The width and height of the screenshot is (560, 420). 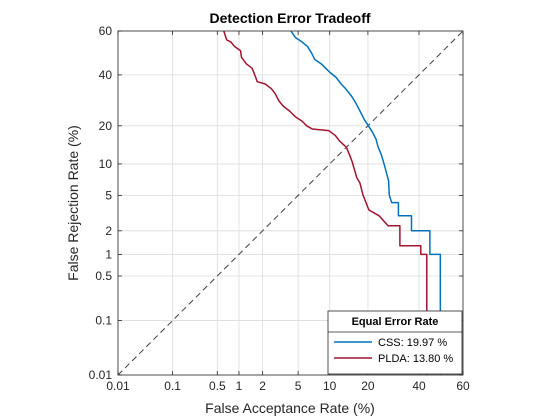 I want to click on y-tick-label: 0.5, so click(x=103, y=276).